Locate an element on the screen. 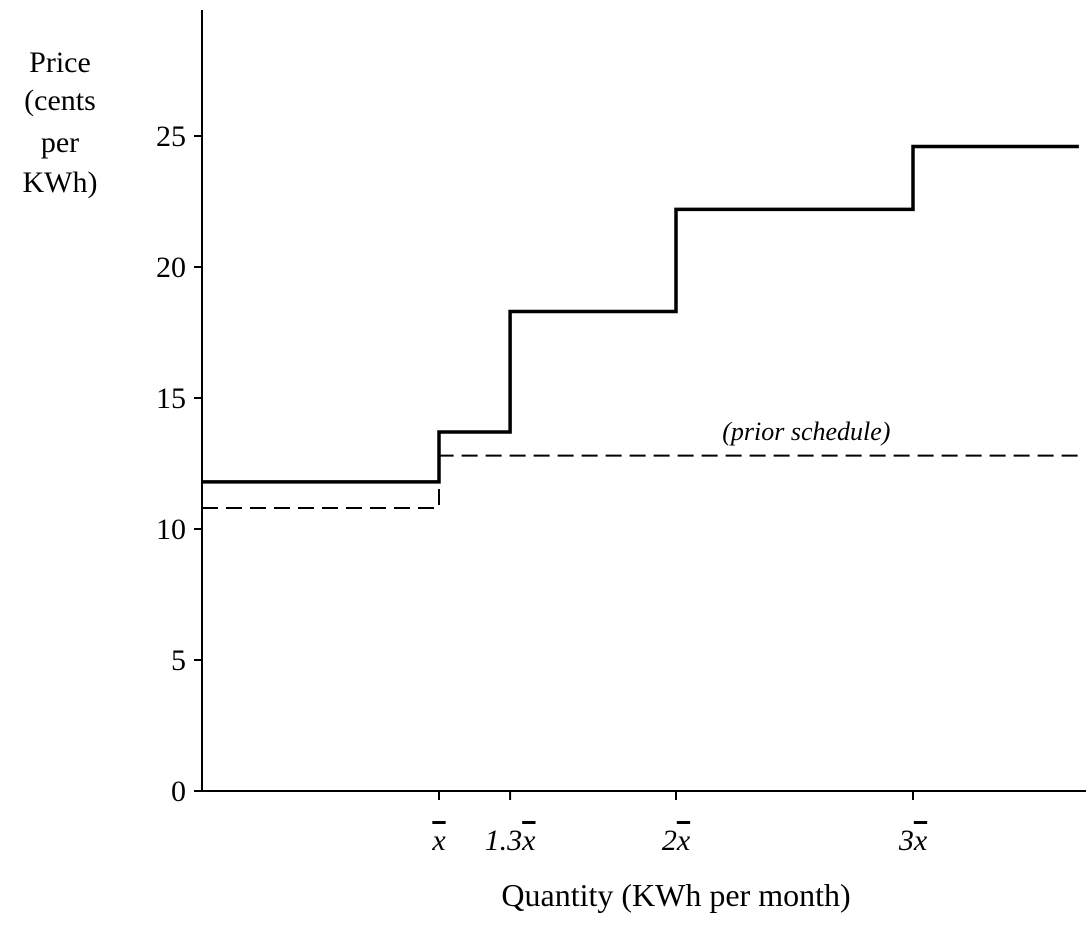  y-axis-label-line: (cents is located at coordinates (60, 100).